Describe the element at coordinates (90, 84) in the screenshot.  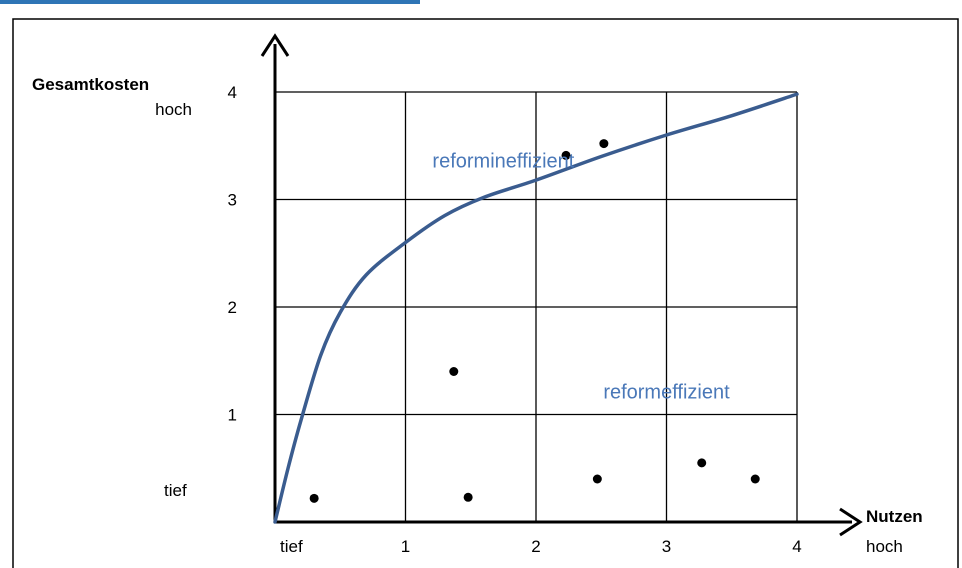
I see `y-axis-label: Gesamtkosten` at that location.